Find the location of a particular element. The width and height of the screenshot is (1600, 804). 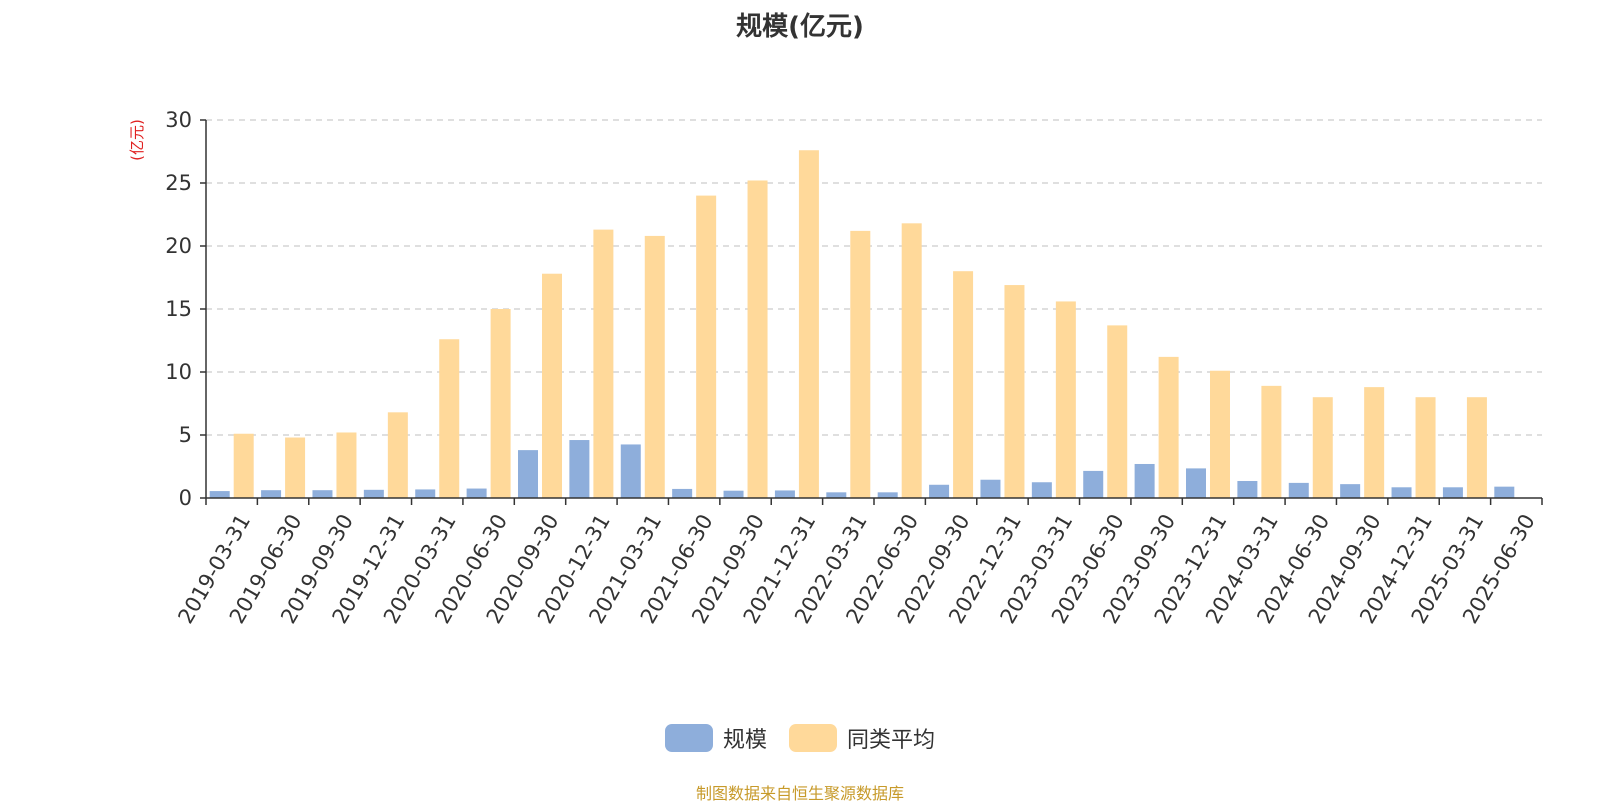

y-tick-label: 5 is located at coordinates (185, 435).